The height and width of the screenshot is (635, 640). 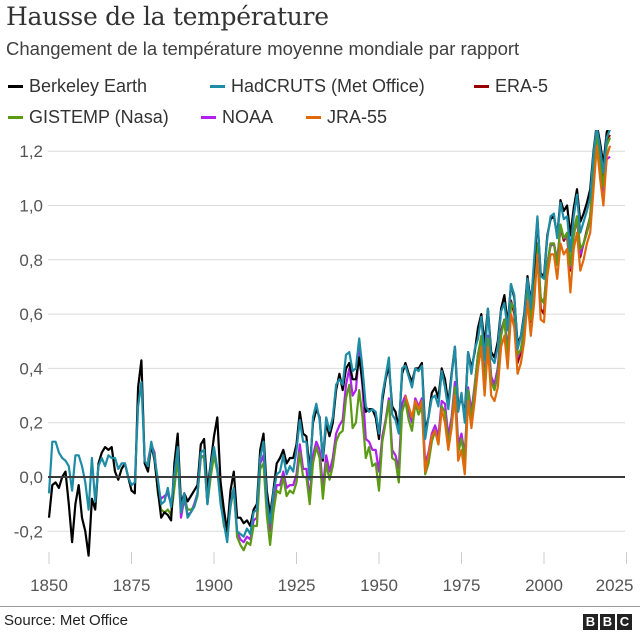 What do you see at coordinates (132, 585) in the screenshot?
I see `x-tick-label: 1875` at bounding box center [132, 585].